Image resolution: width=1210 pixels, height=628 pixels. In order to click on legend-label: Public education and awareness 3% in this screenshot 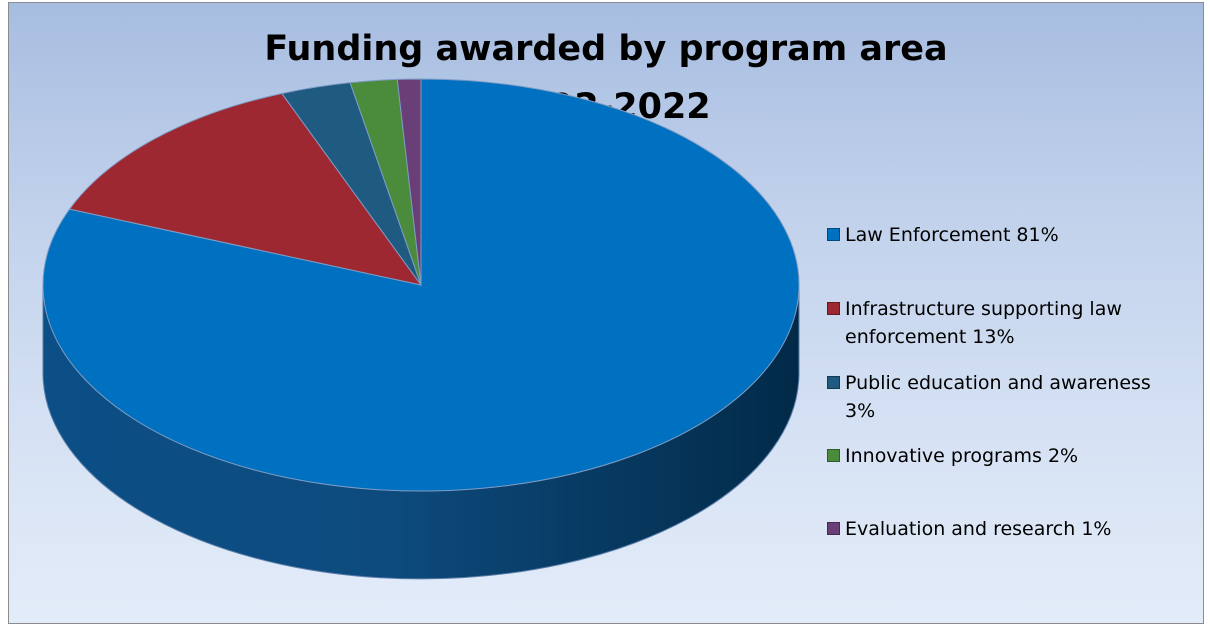, I will do `click(1015, 397)`.